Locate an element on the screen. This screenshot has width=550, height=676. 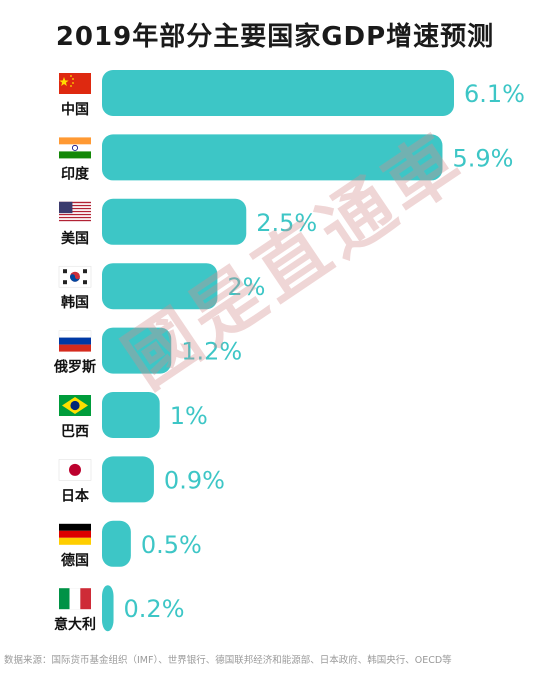
country-label: 日本 is located at coordinates (75, 495).